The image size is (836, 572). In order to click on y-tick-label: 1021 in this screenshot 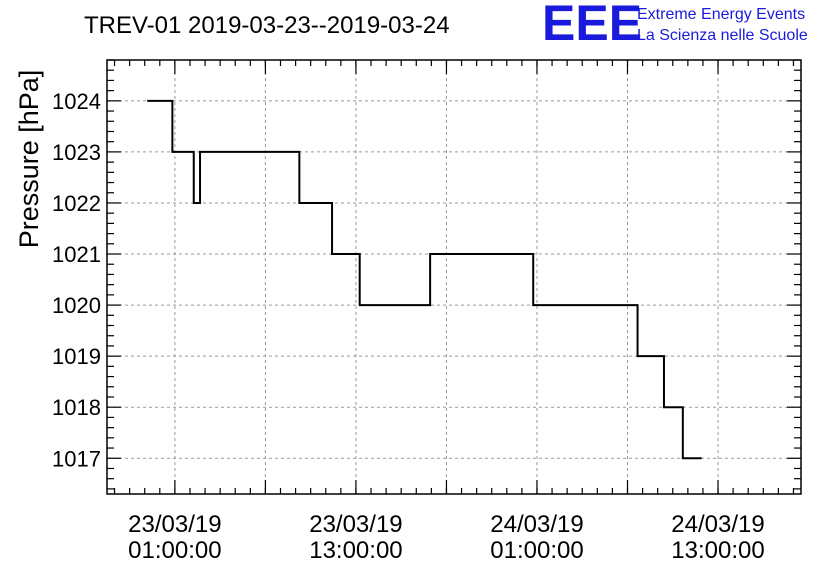, I will do `click(76, 254)`.